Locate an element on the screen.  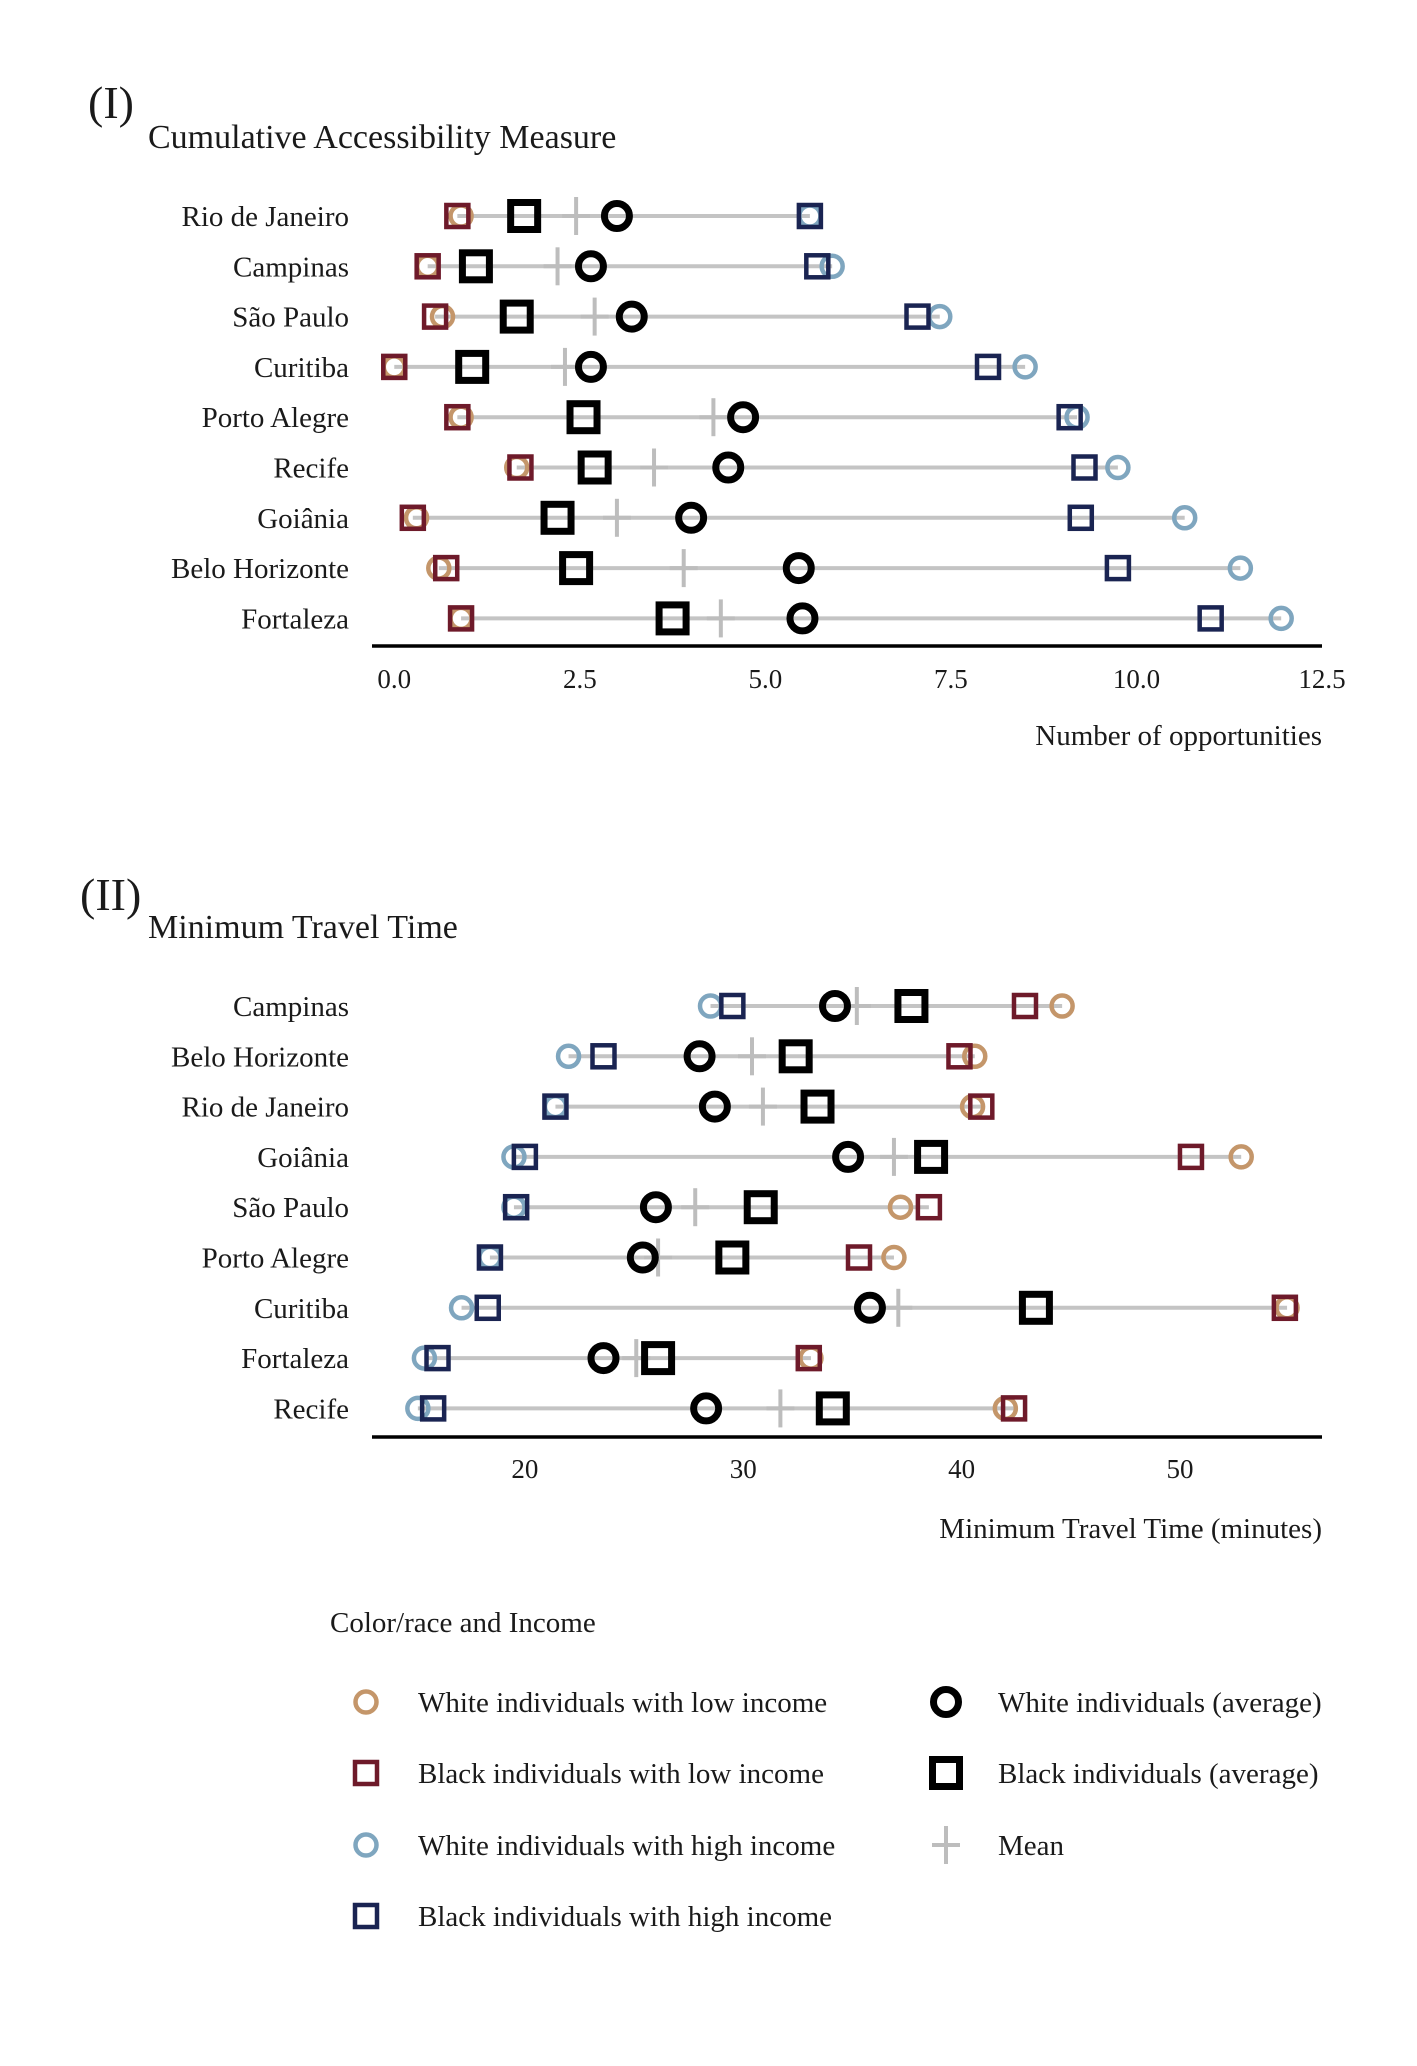
row-fortaleza: Fortaleza is located at coordinates (767, 618).